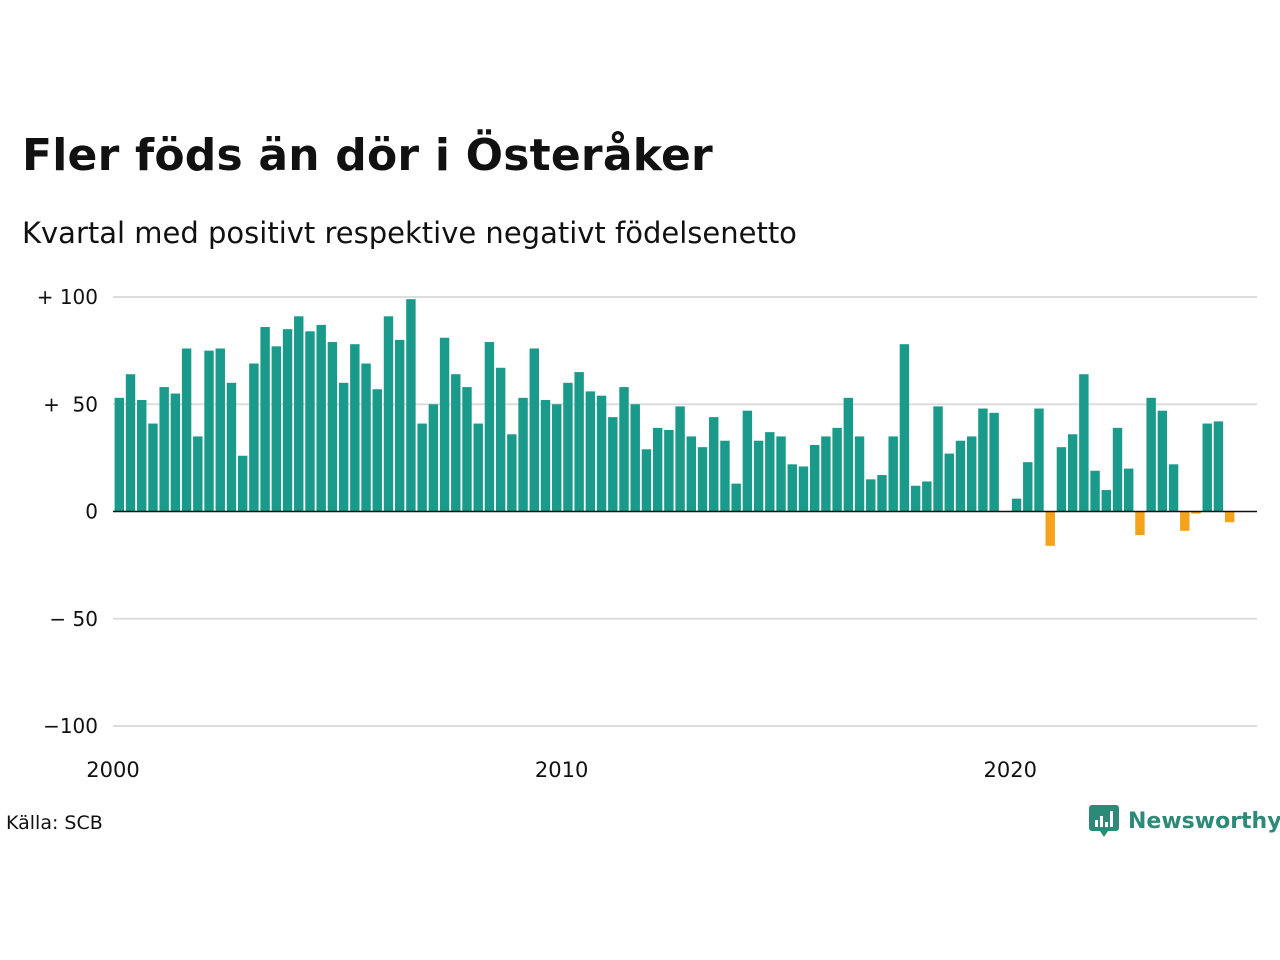 Image resolution: width=1280 pixels, height=960 pixels. I want to click on x-tick-label: 2020, so click(1010, 770).